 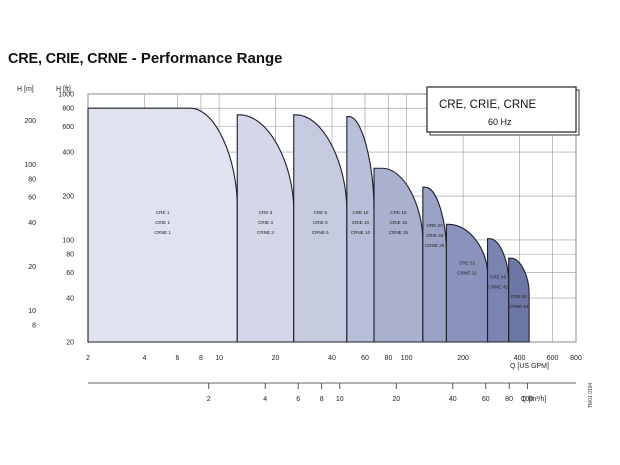 I want to click on y-m-tick-label: 200, so click(x=30, y=121).